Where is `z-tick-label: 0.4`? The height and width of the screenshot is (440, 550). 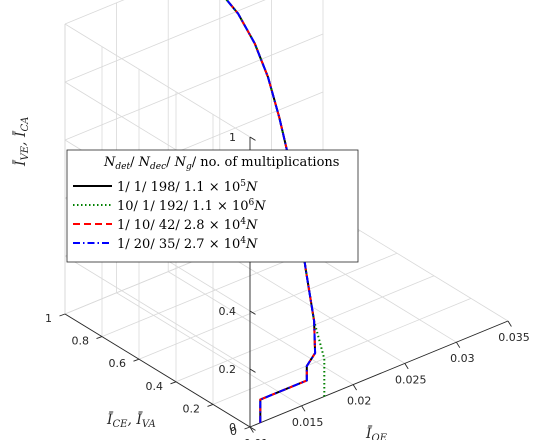
z-tick-label: 0.4 is located at coordinates (228, 311).